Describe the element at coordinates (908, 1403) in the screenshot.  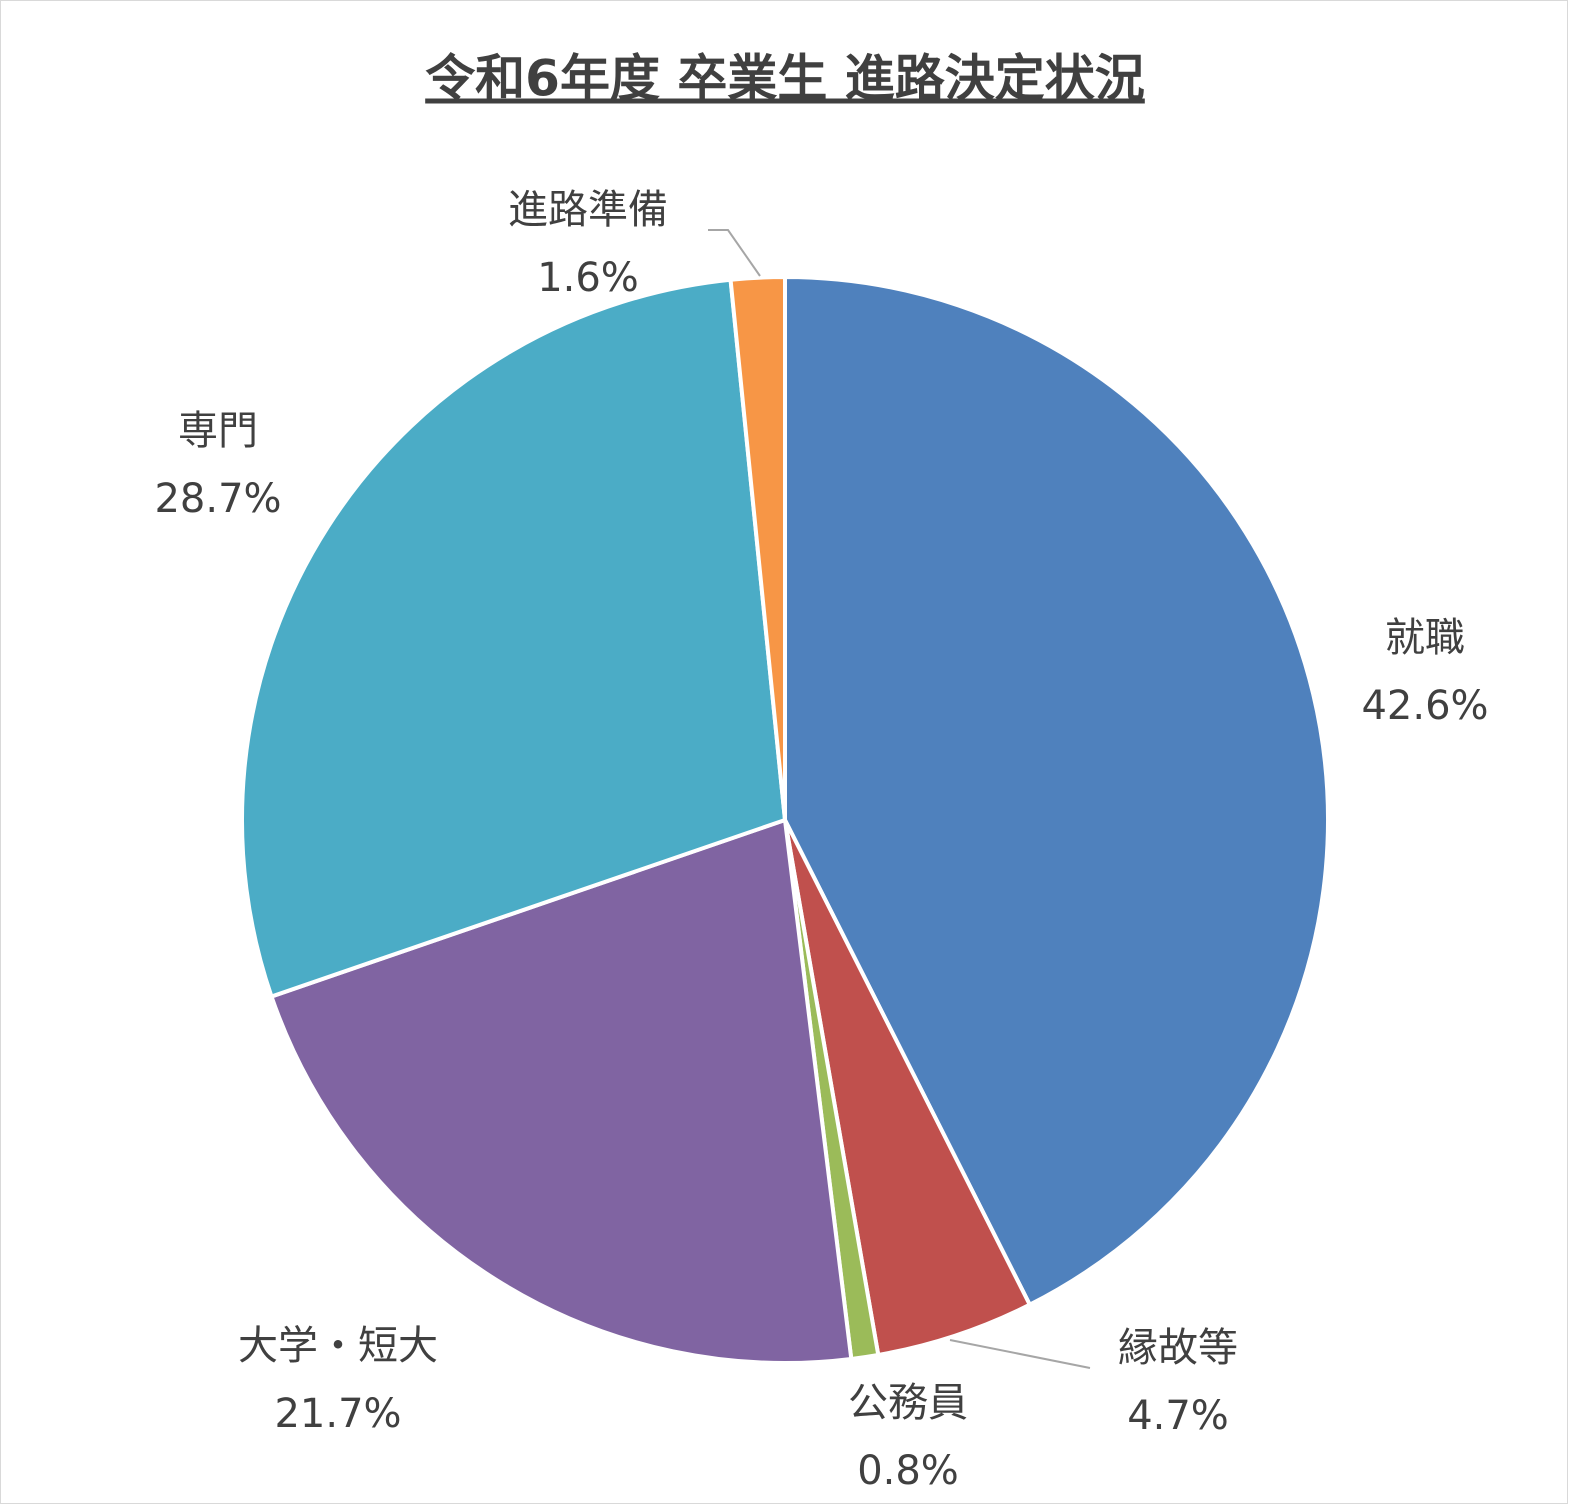
I see `category-label: 公務員` at that location.